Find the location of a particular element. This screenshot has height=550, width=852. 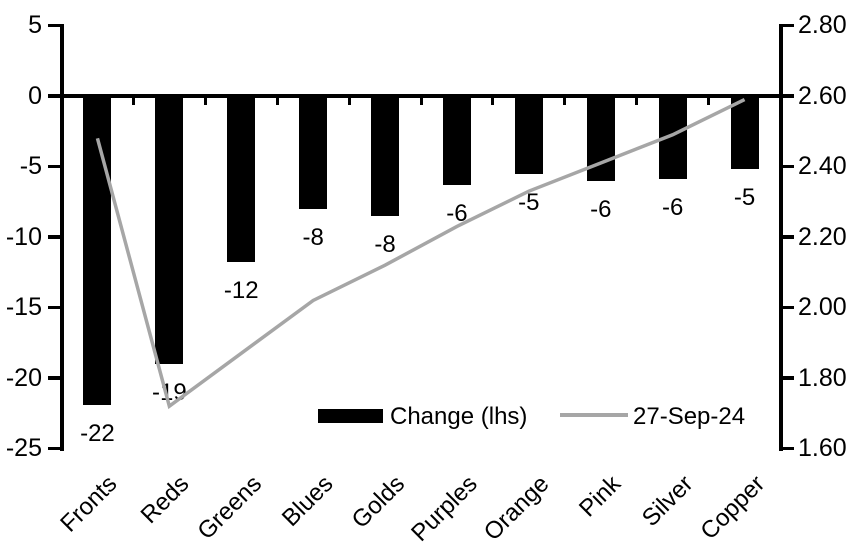

right-axis-tick-label: 2.40 is located at coordinates (822, 166).